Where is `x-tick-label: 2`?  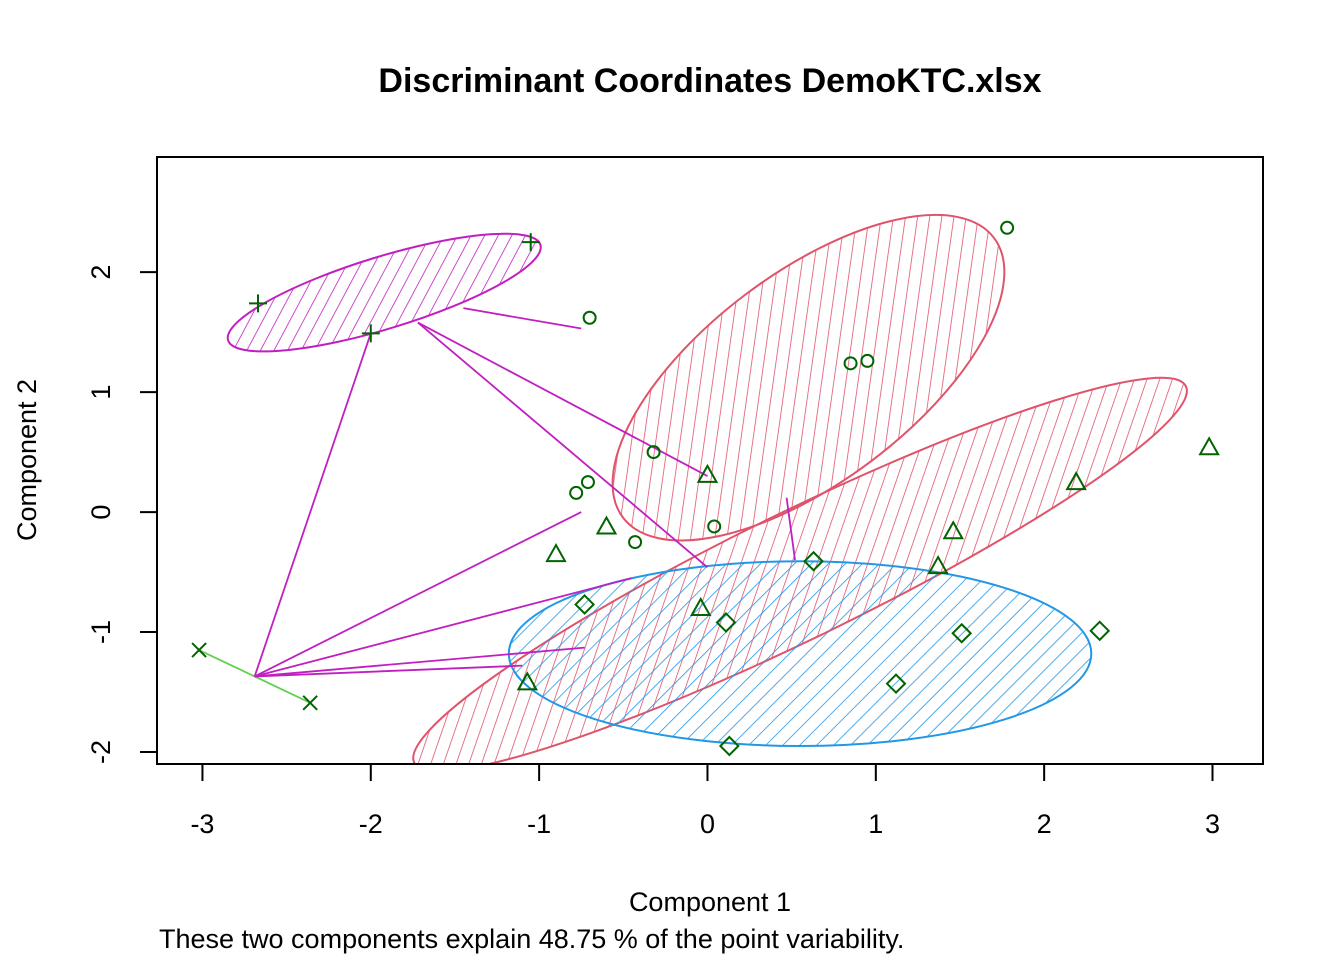
x-tick-label: 2 is located at coordinates (1044, 824).